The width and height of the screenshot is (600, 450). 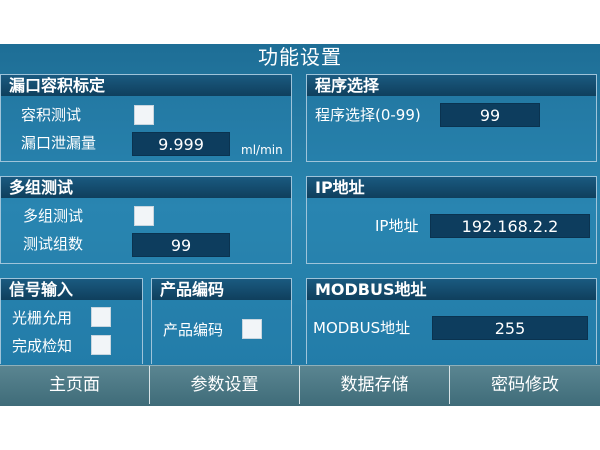 What do you see at coordinates (53, 244) in the screenshot?
I see `test-groups-label: 测试组数` at bounding box center [53, 244].